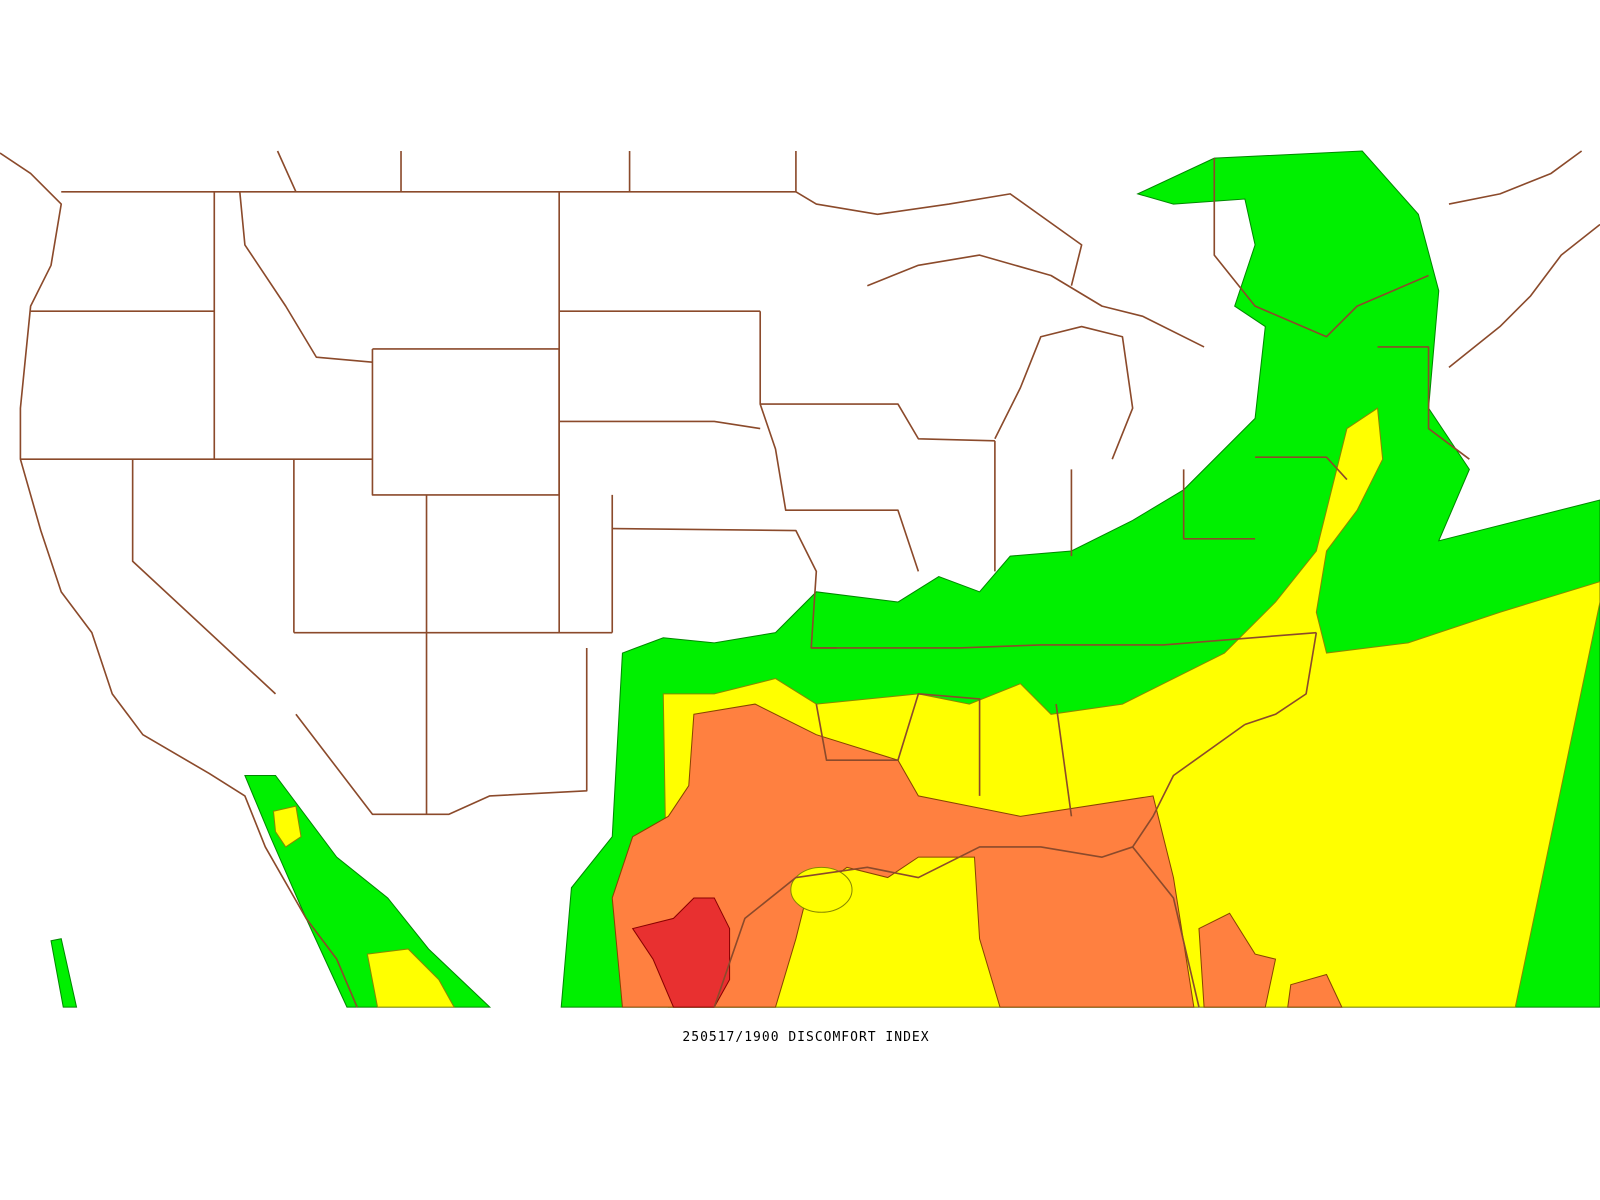  What do you see at coordinates (805, 1037) in the screenshot?
I see `map-caption: 250517/1900 DISCOMFORT INDEX` at bounding box center [805, 1037].